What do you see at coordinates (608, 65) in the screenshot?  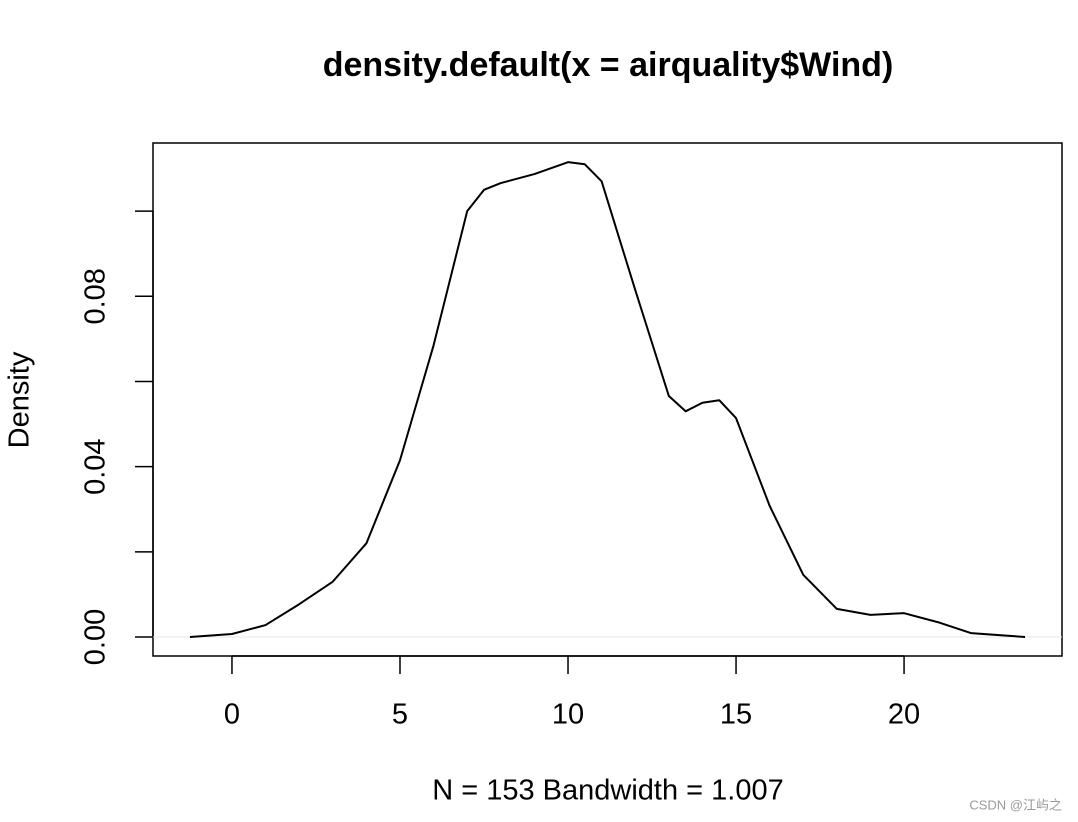 I see `chart-title: density.default(x = airquality$Wind)` at bounding box center [608, 65].